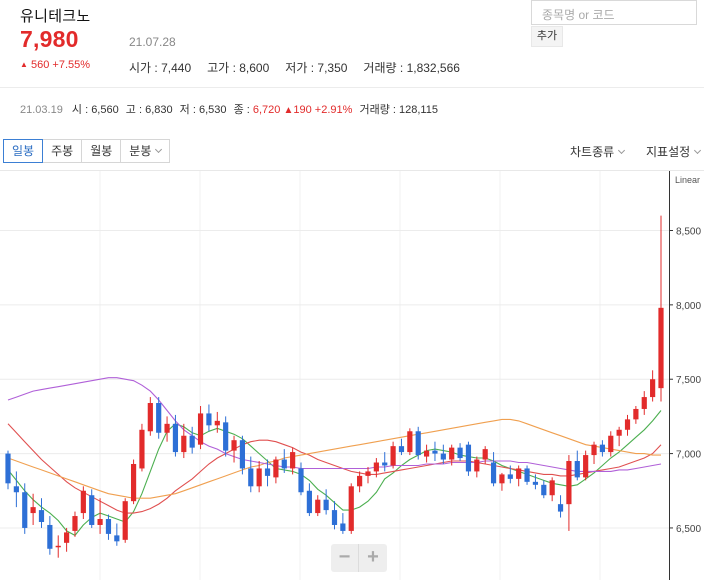 This screenshot has height=580, width=704. Describe the element at coordinates (345, 558) in the screenshot. I see `zoom-out-button: −` at that location.